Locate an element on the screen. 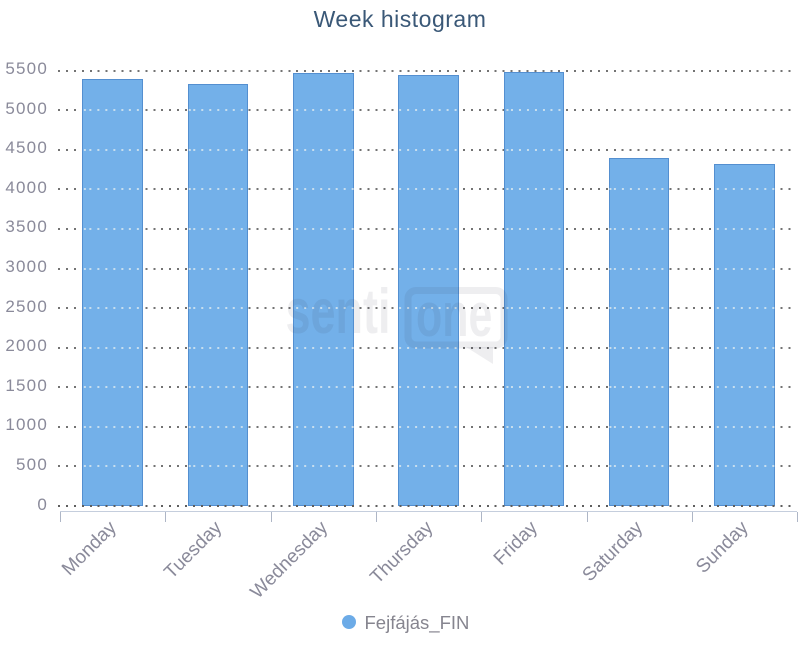  svg-text: one is located at coordinates (454, 315).